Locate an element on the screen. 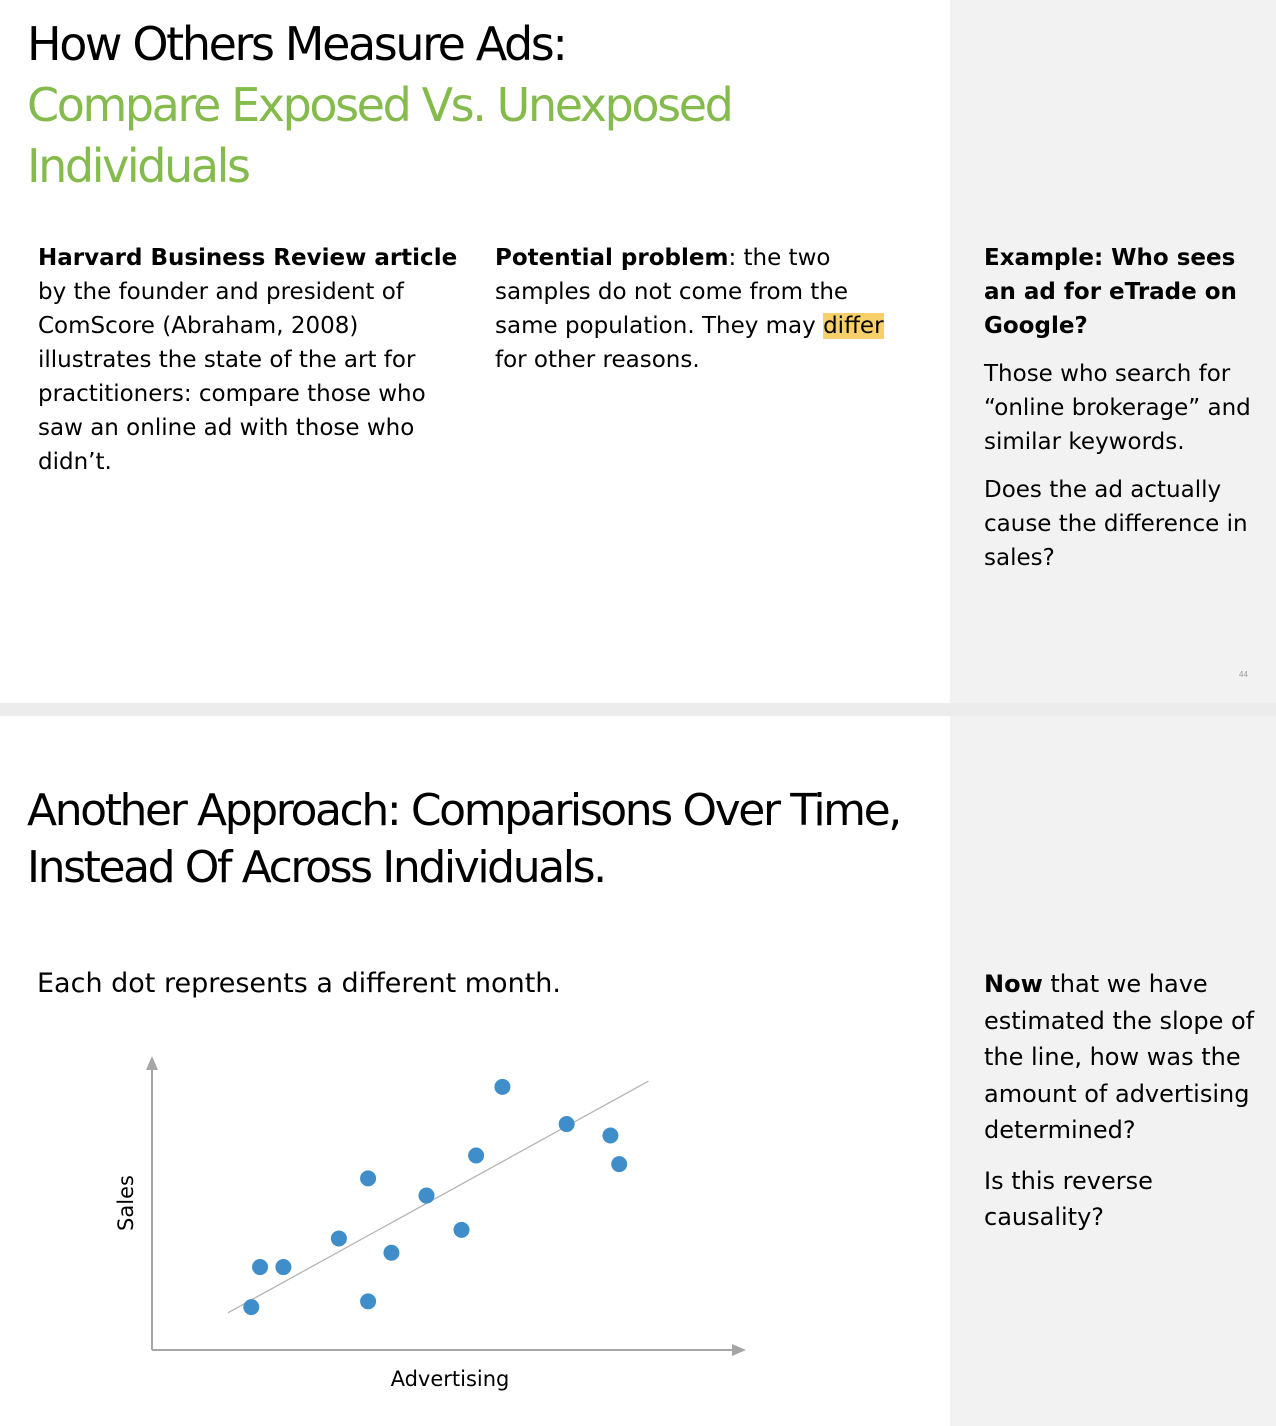 This screenshot has height=1426, width=1276. title-line-3: Individuals is located at coordinates (139, 166).